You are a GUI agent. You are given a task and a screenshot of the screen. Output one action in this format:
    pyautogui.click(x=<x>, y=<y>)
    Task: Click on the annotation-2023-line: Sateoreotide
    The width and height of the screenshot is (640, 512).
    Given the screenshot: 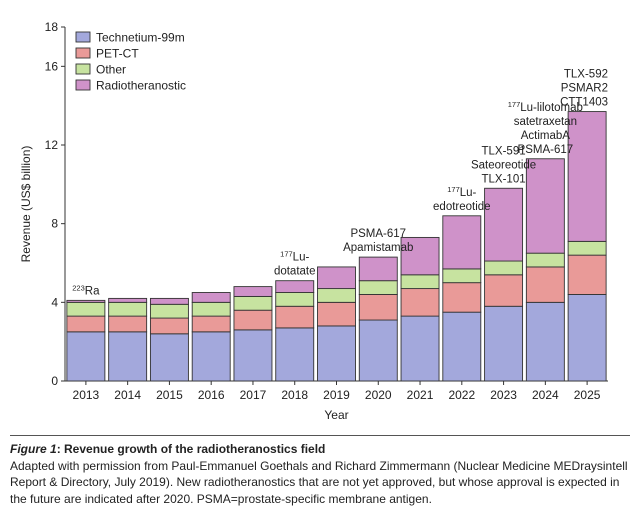 What is the action you would take?
    pyautogui.click(x=503, y=165)
    